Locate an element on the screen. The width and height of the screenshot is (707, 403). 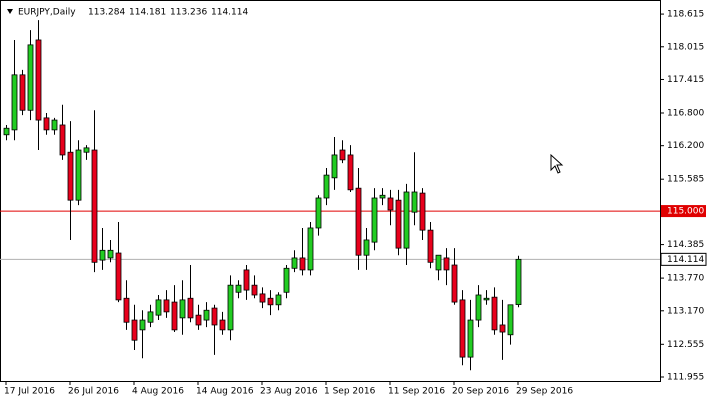
bid-label: 114.114 is located at coordinates (685, 260).